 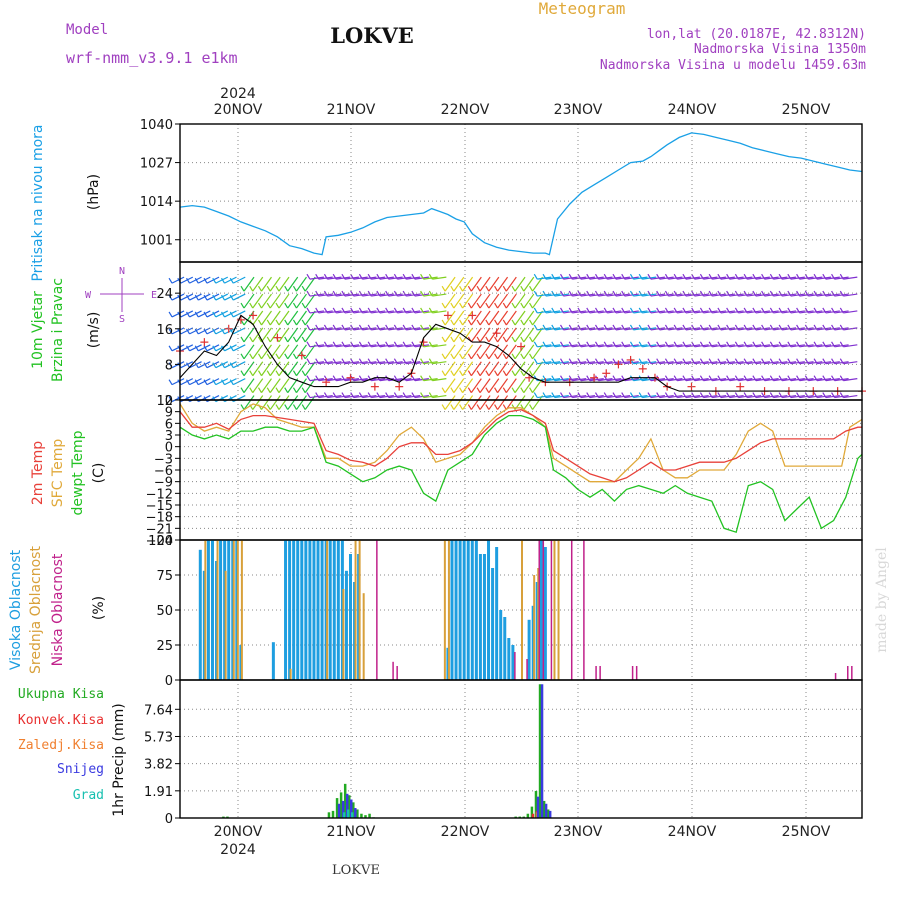 What do you see at coordinates (780, 49) in the screenshot?
I see `elevation-label: Nadmorska Visina 1350m` at bounding box center [780, 49].